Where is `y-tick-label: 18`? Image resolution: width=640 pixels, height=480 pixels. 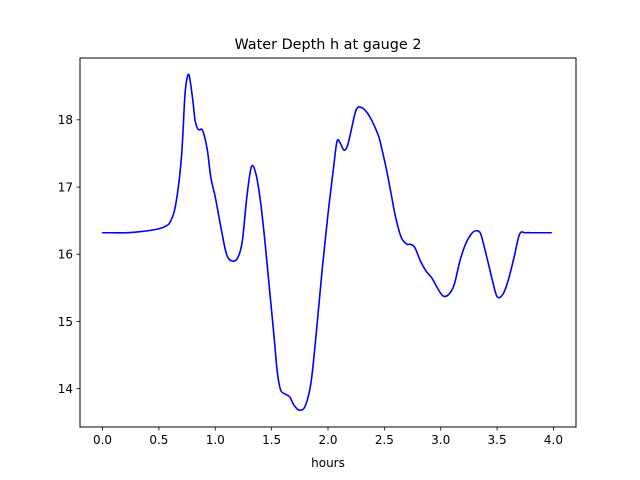 y-tick-label: 18 is located at coordinates (65, 120).